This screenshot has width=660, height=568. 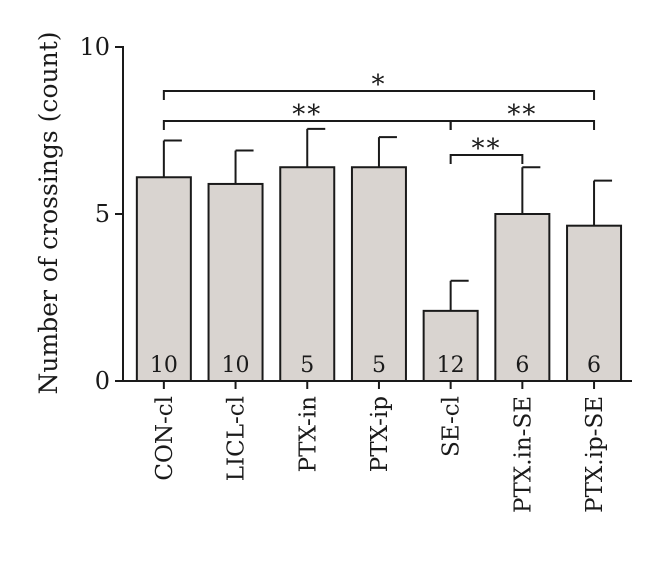 What do you see at coordinates (523, 454) in the screenshot?
I see `x-tick-label: PTX.in-SE` at bounding box center [523, 454].